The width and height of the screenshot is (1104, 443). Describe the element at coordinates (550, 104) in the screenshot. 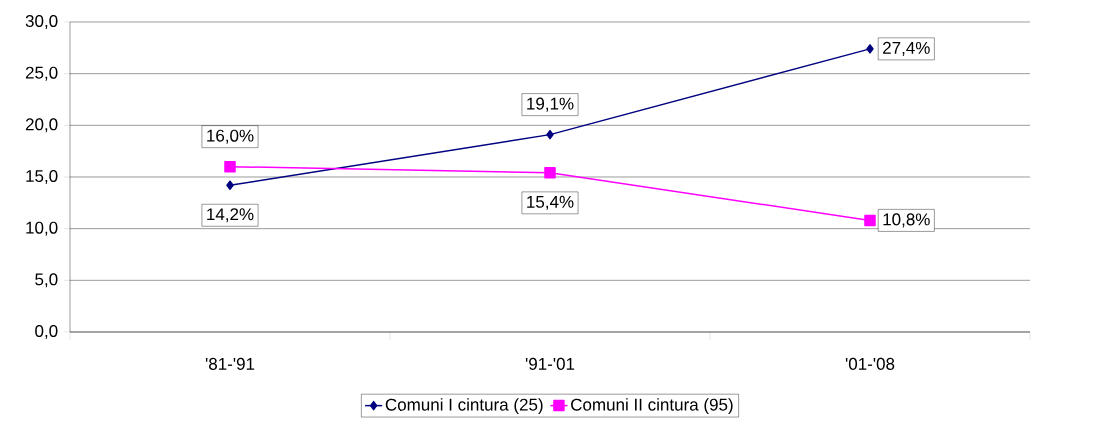

I see `data-label: 19,1%` at that location.